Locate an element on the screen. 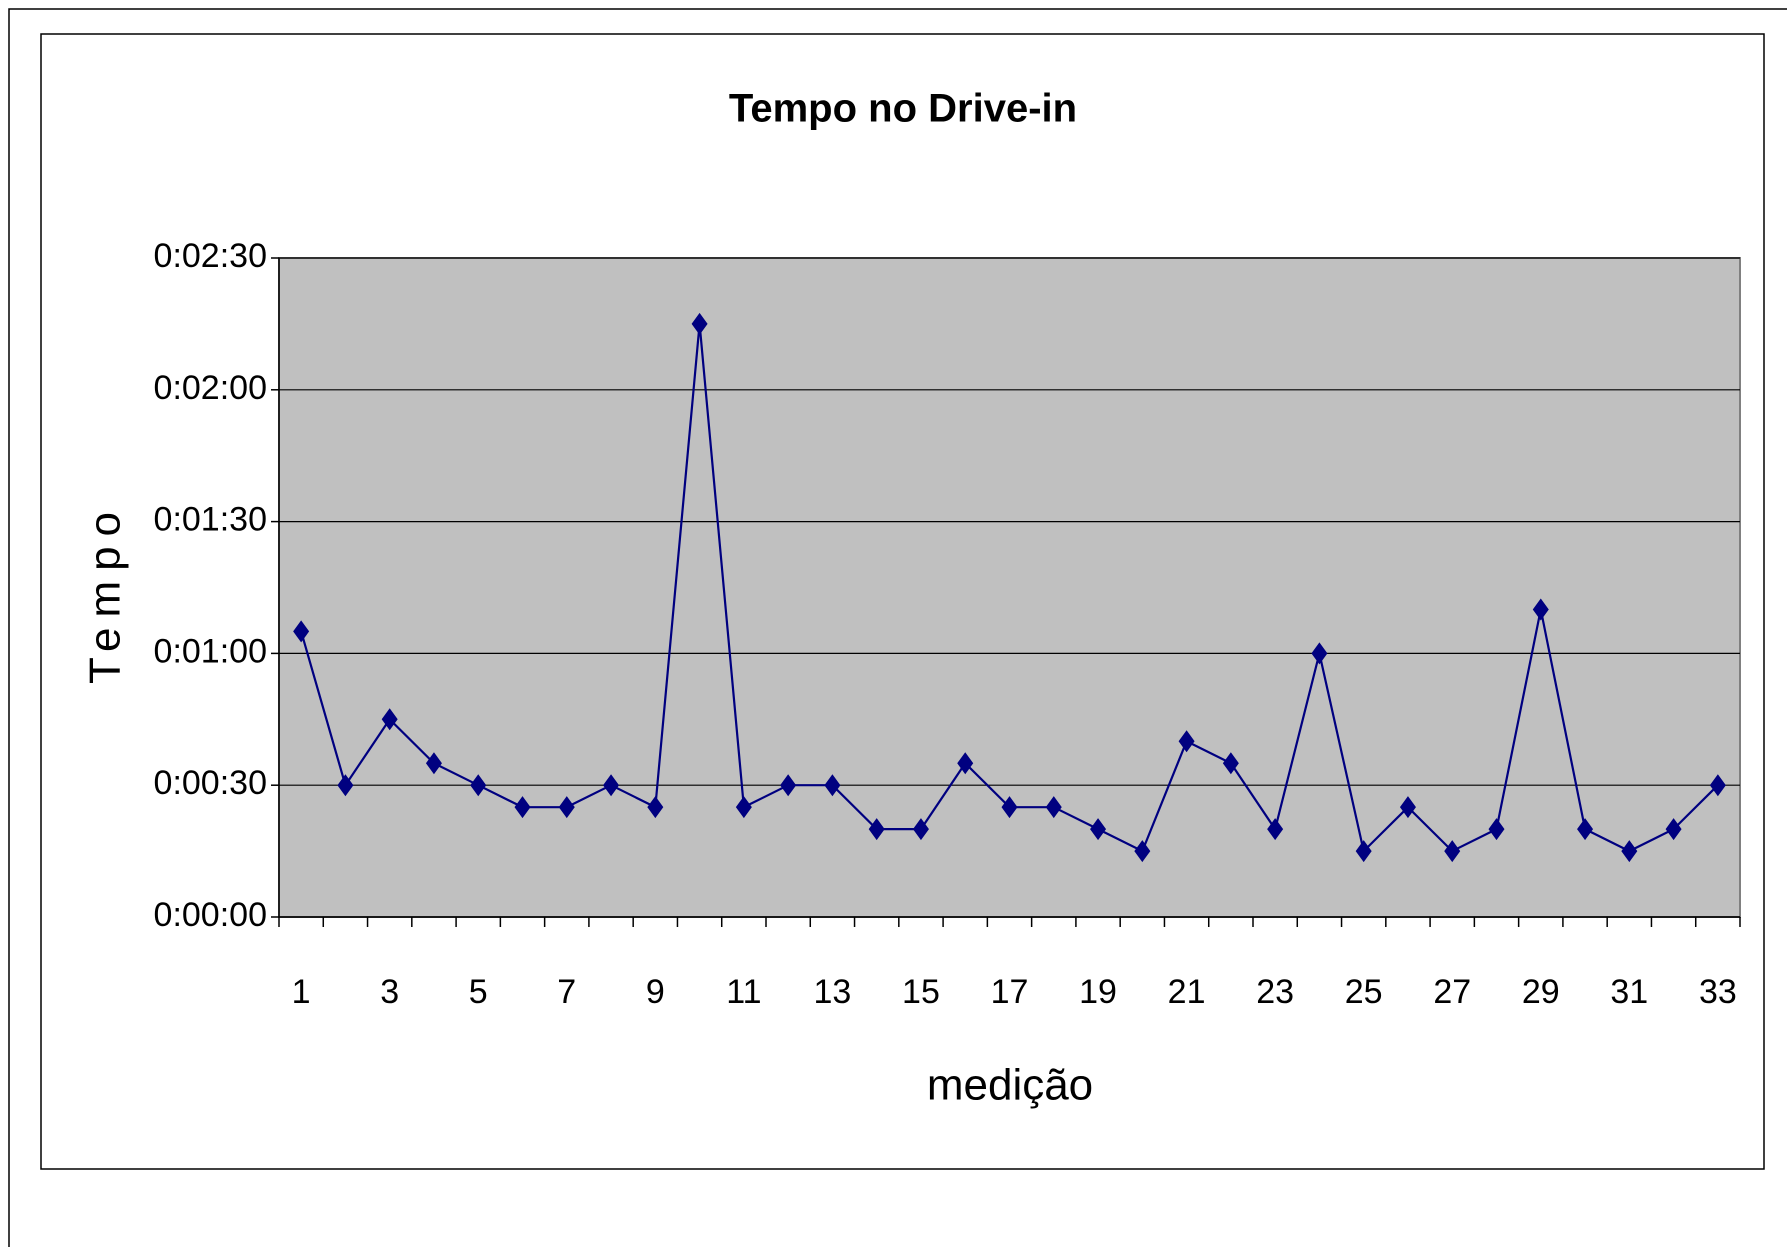 Image resolution: width=1787 pixels, height=1247 pixels. x-tick-label: 33 is located at coordinates (1718, 992).